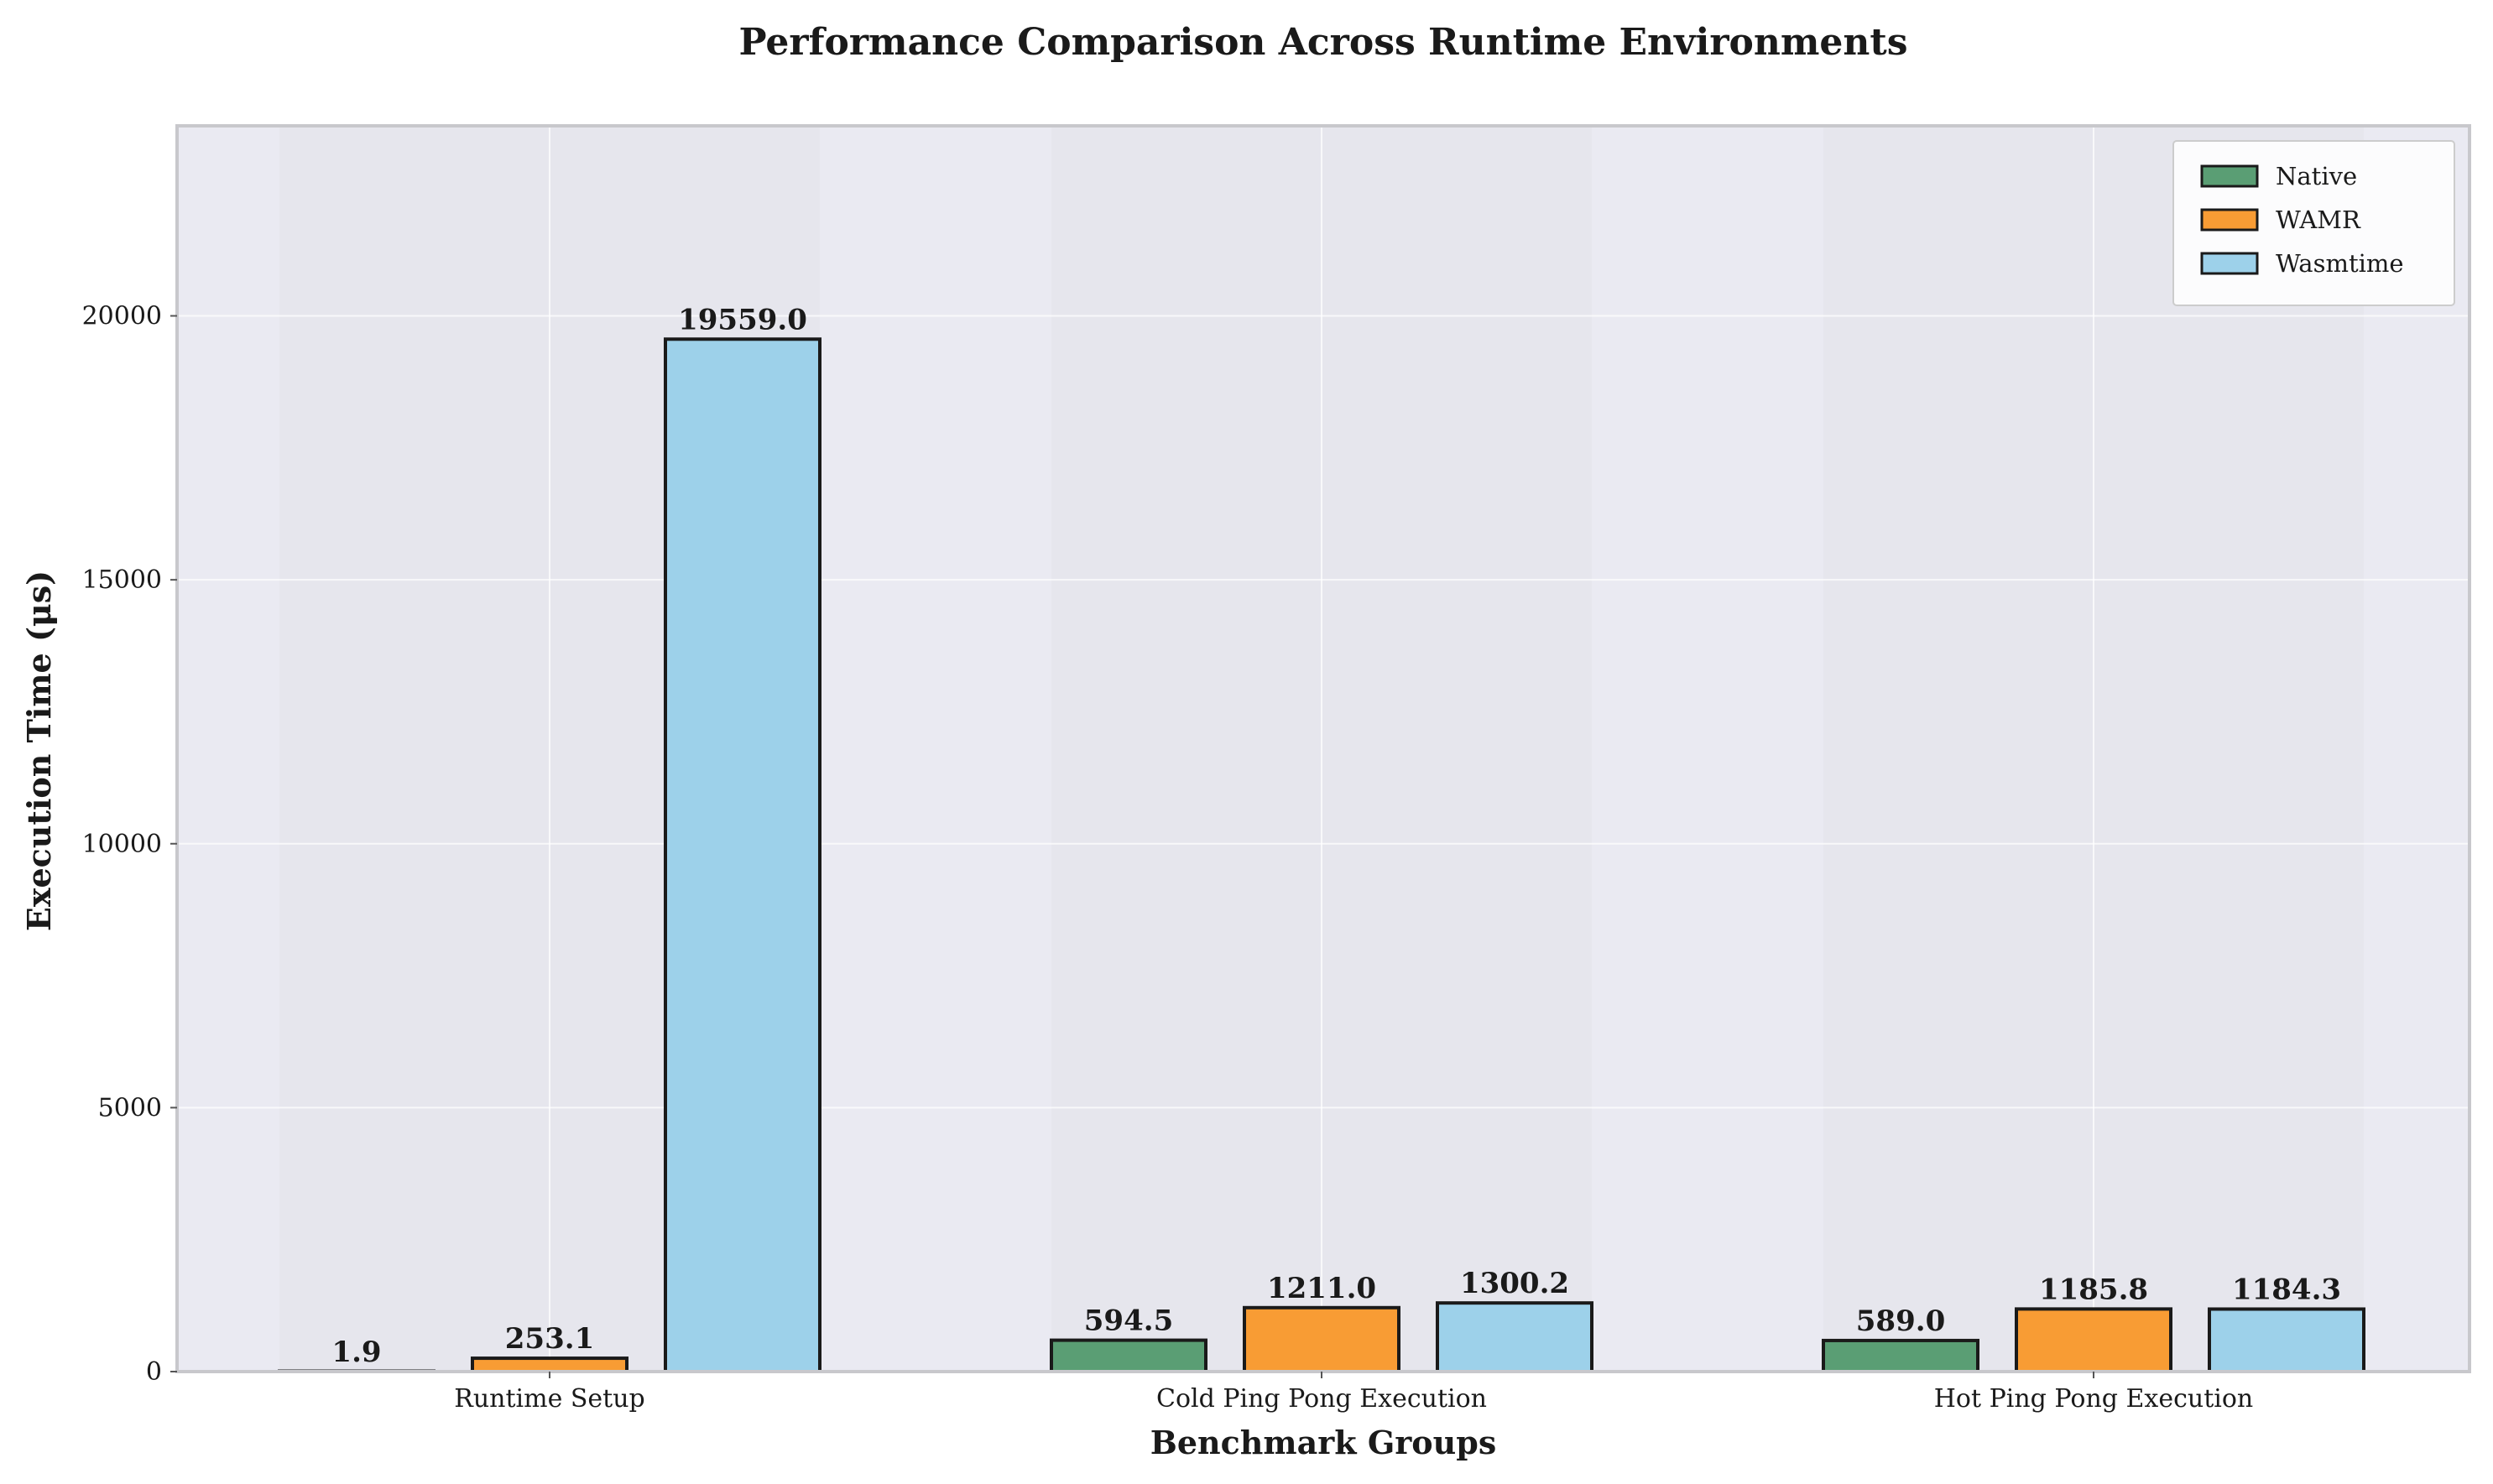  I want to click on x-axis-label: Benchmark Groups, so click(1323, 1442).